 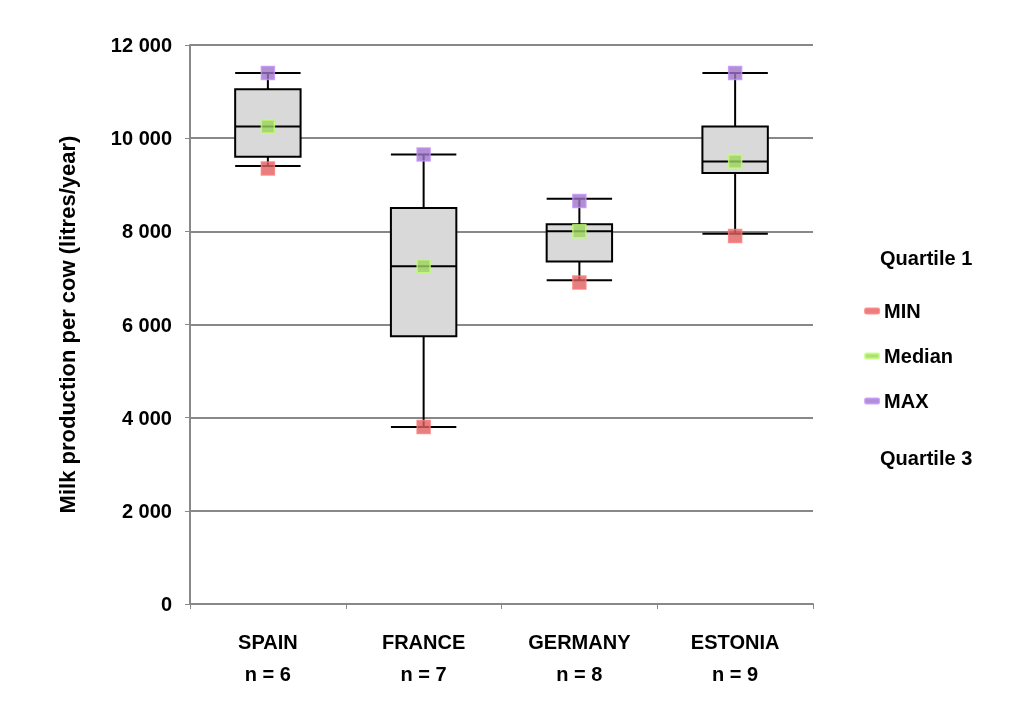 What do you see at coordinates (907, 401) in the screenshot?
I see `legend-label: MAX` at bounding box center [907, 401].